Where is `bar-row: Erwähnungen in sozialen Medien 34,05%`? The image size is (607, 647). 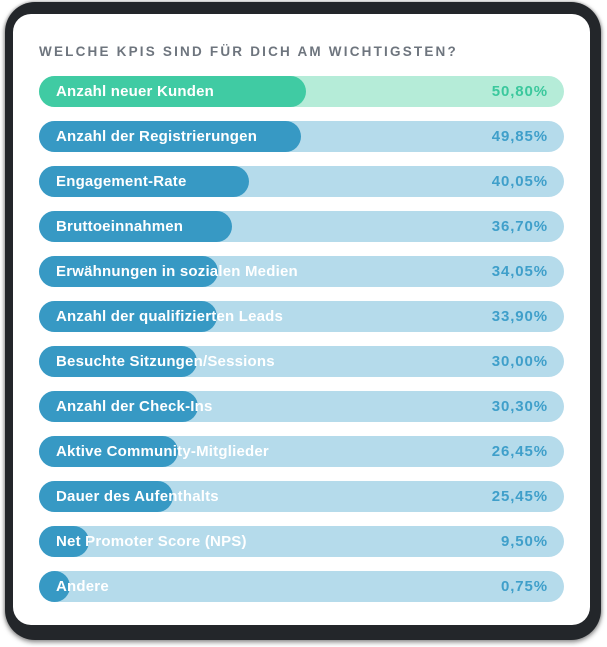 bar-row: Erwähnungen in sozialen Medien 34,05% is located at coordinates (301, 271).